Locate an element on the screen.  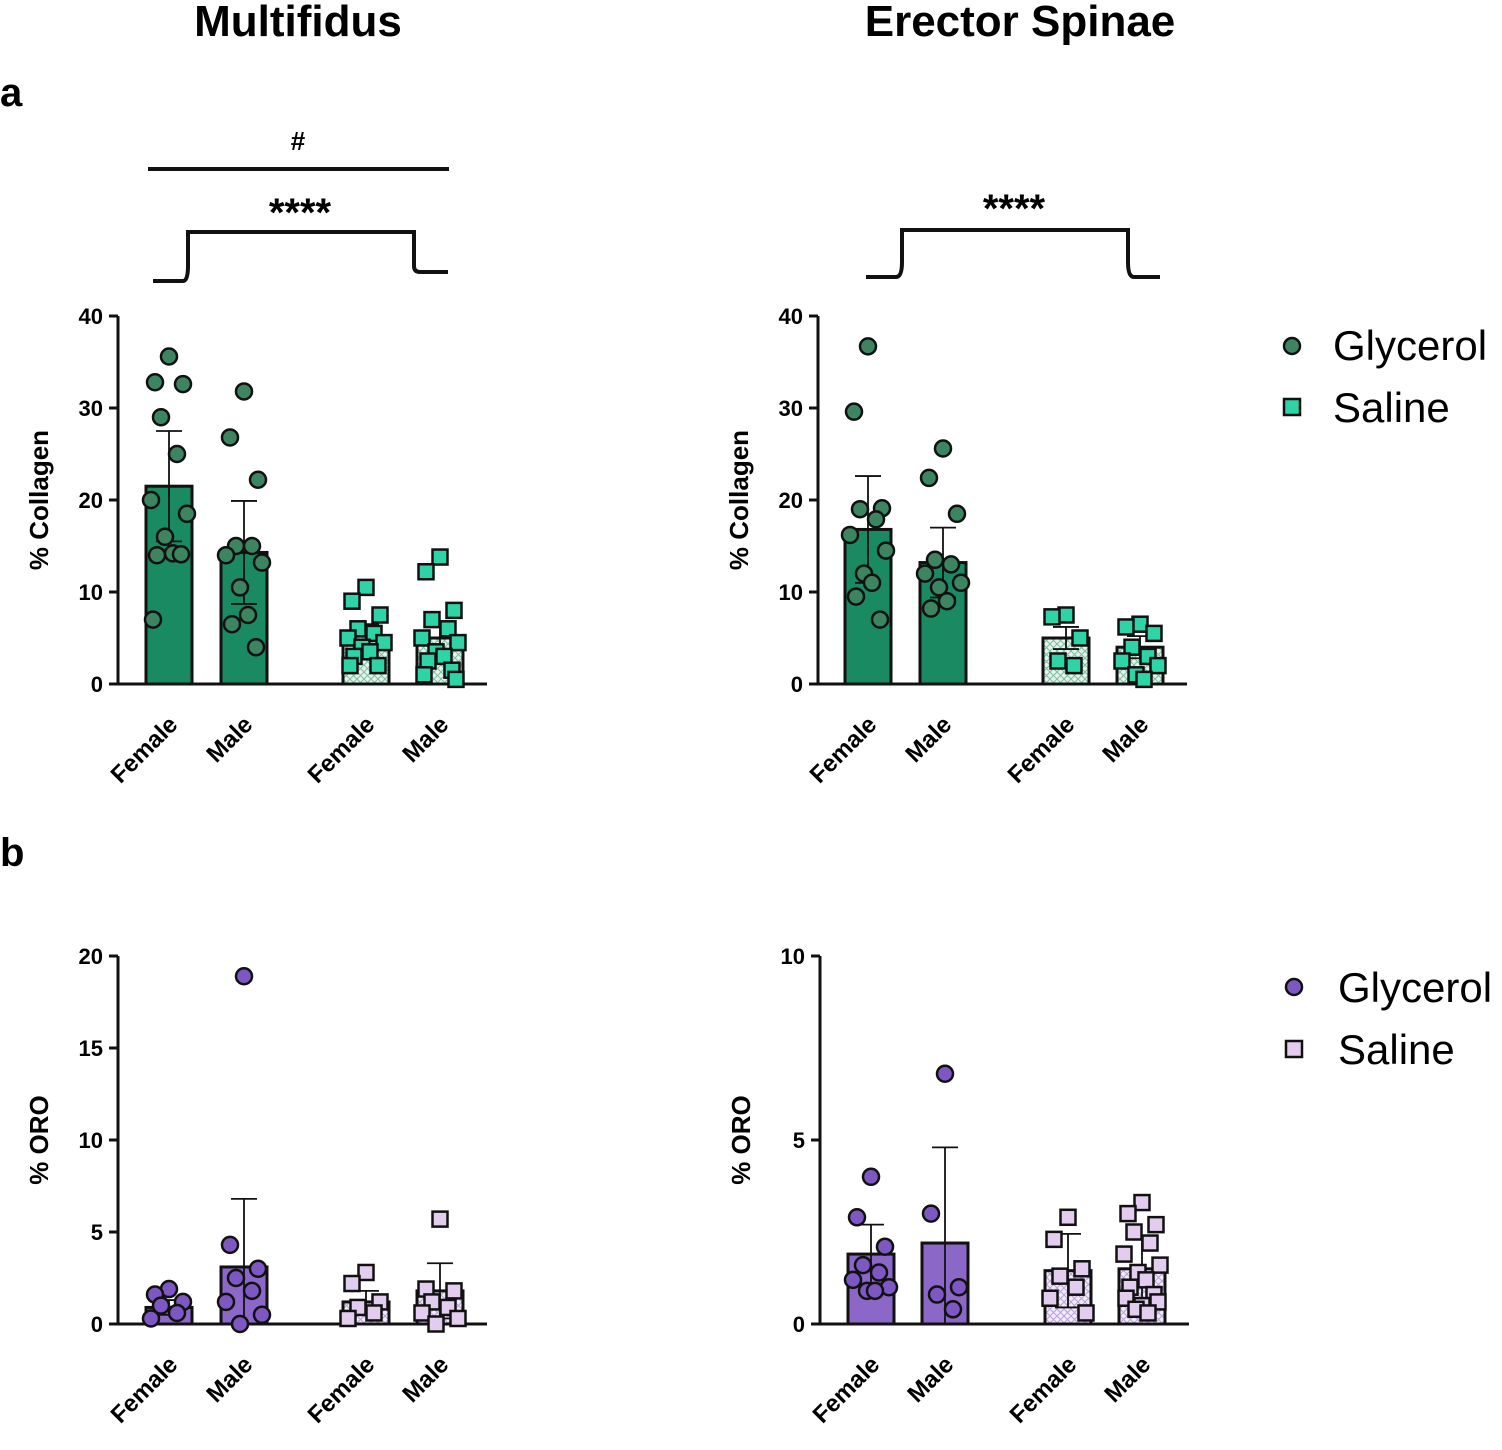
y-tick-label: 15 is located at coordinates (91, 1048).